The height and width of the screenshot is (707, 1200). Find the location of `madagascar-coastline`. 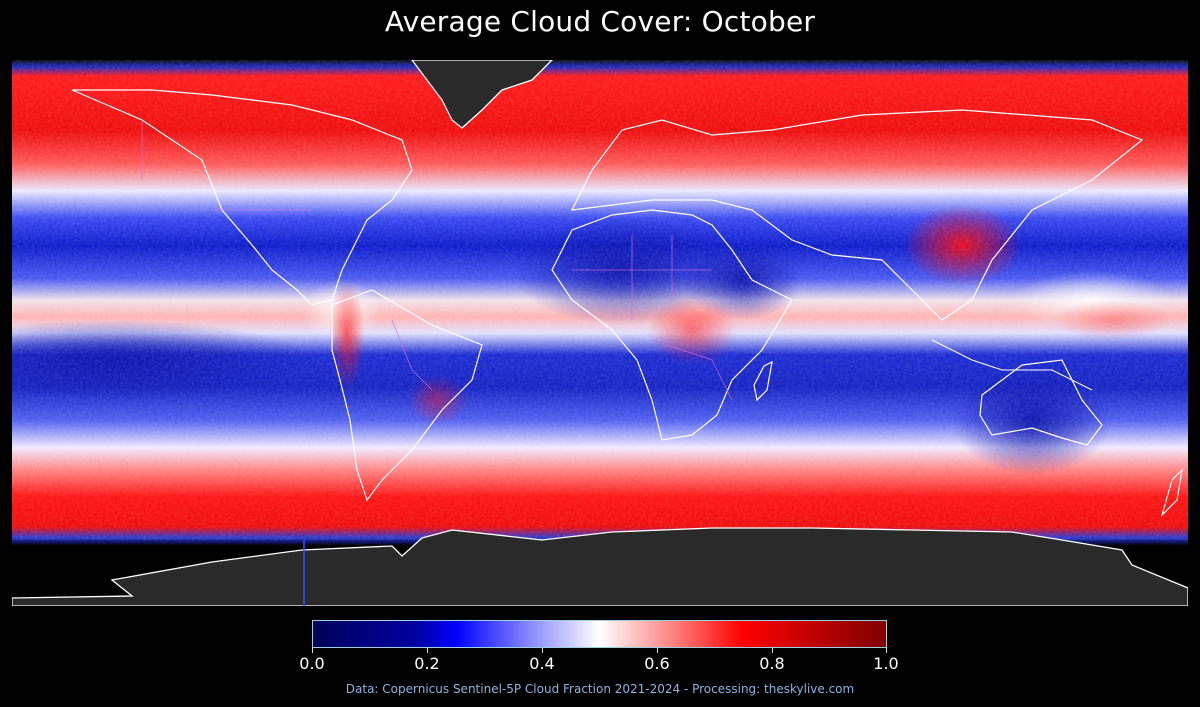

madagascar-coastline is located at coordinates (763, 381).